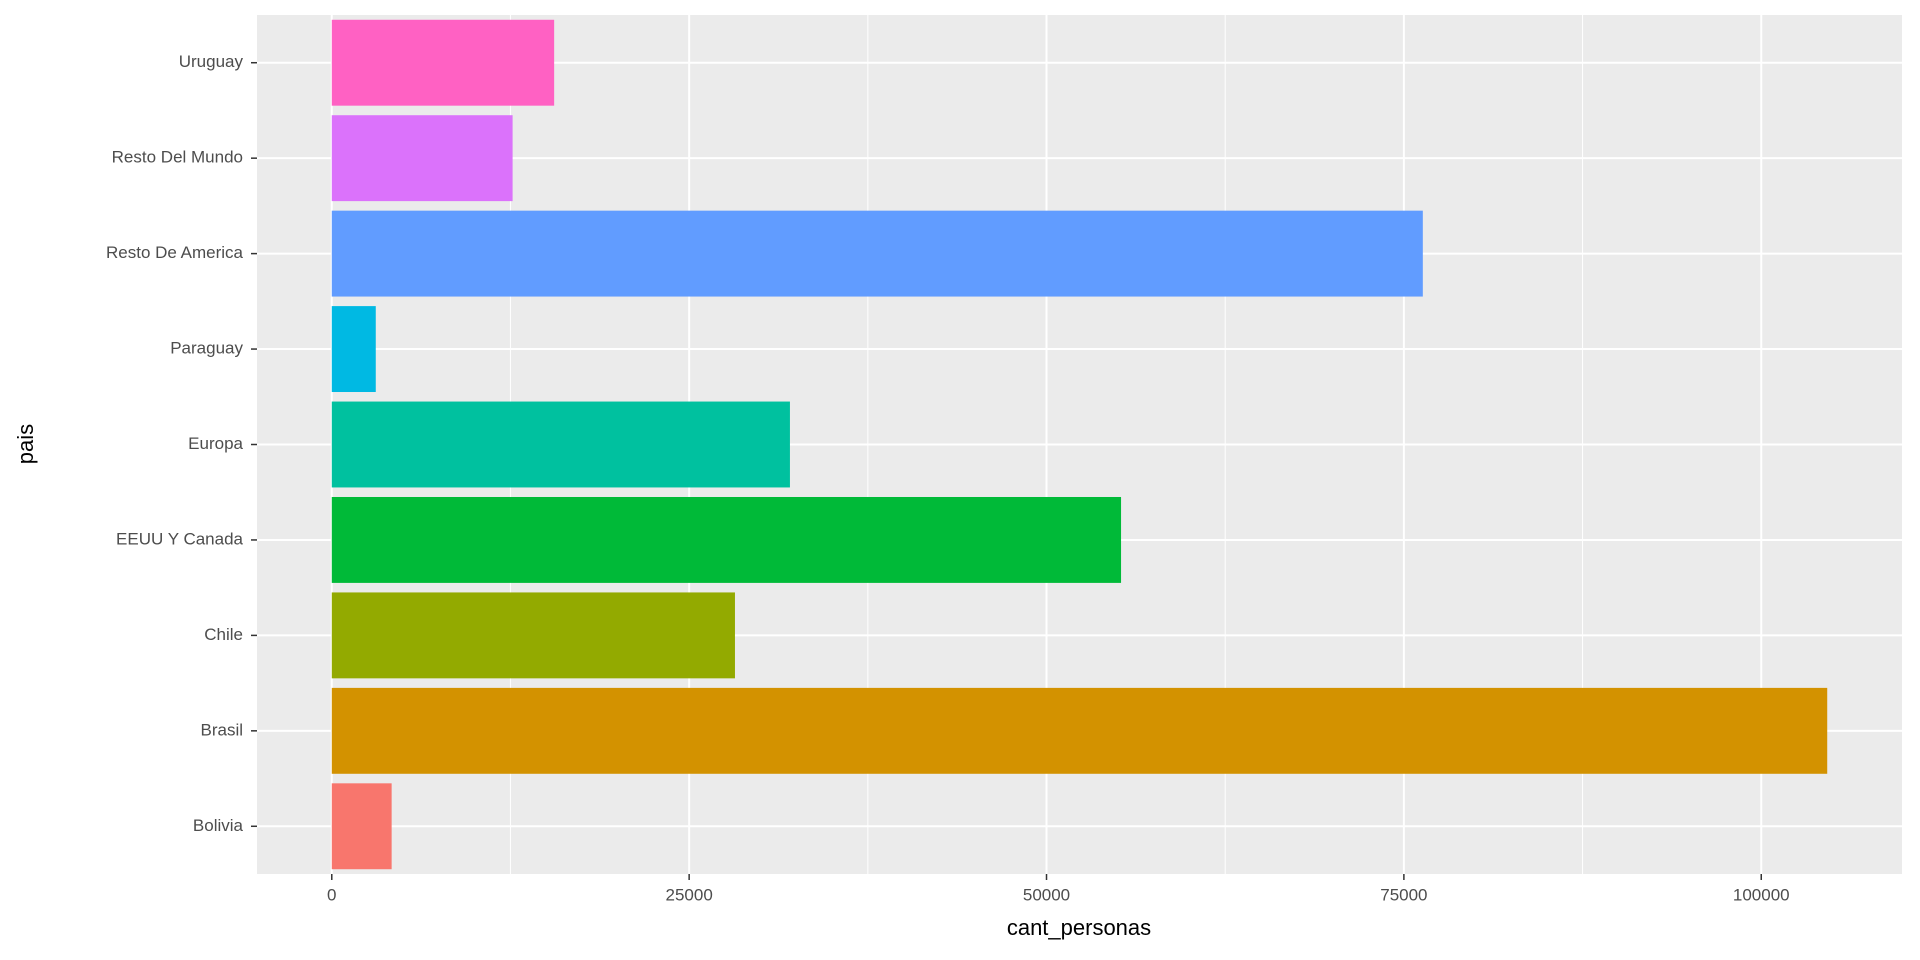 The width and height of the screenshot is (1920, 960). I want to click on x-tick-label: 25000, so click(689, 894).